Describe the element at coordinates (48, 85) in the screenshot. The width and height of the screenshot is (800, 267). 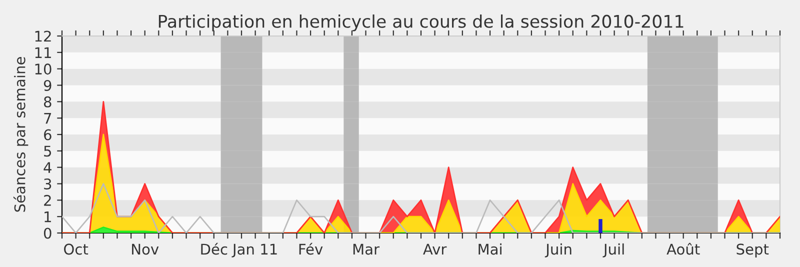
I see `y-tick-label: 9` at that location.